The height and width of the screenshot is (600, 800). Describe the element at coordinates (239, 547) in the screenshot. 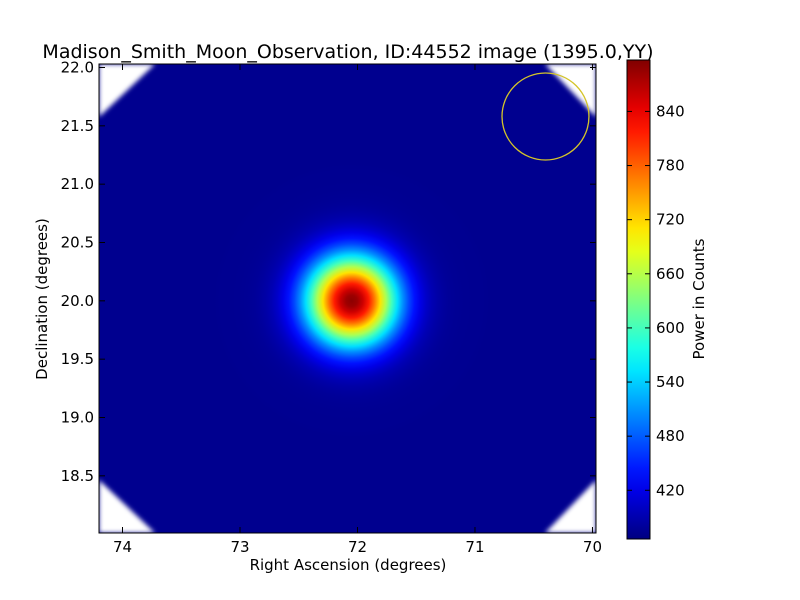

I see `x-tick-label: 73` at that location.